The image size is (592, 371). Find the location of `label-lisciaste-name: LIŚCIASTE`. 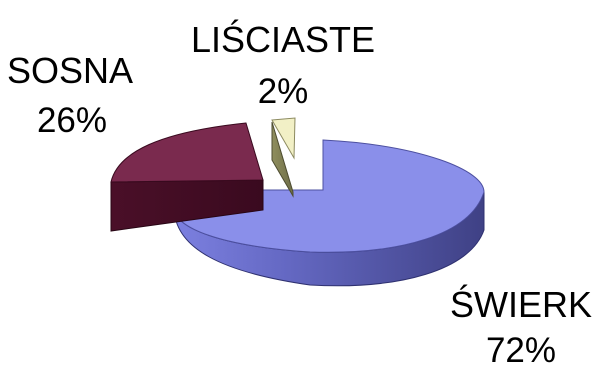

label-lisciaste-name: LIŚCIASTE is located at coordinates (283, 39).